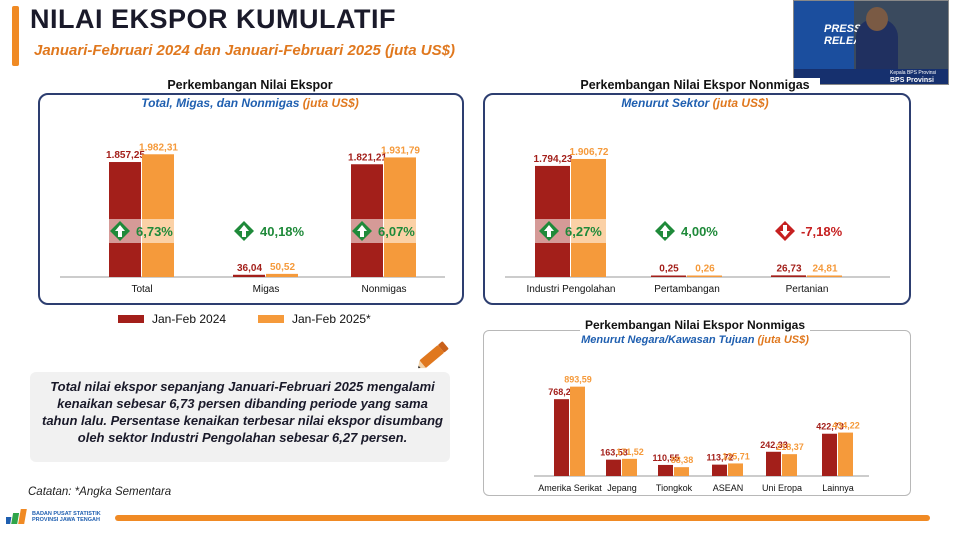 The width and height of the screenshot is (965, 535). I want to click on value-label-2025-4: 218,37, so click(790, 447).